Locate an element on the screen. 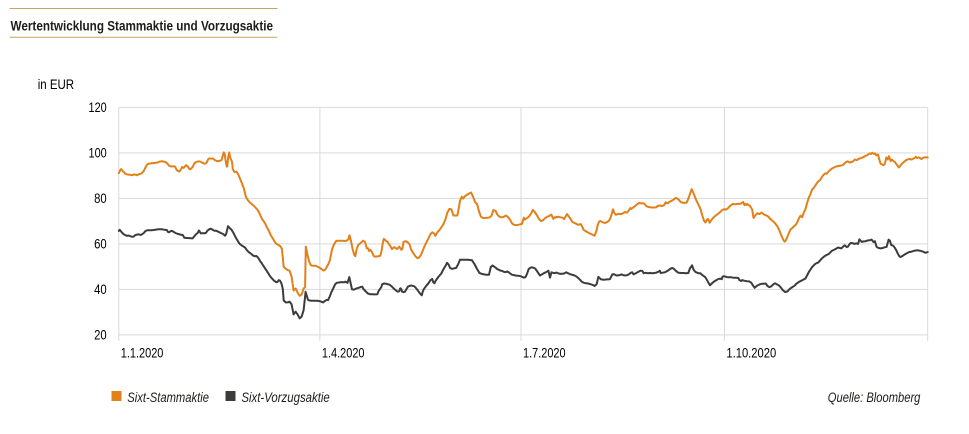 This screenshot has height=434, width=969. svg-text: Quelle: Bloomberg is located at coordinates (874, 397).